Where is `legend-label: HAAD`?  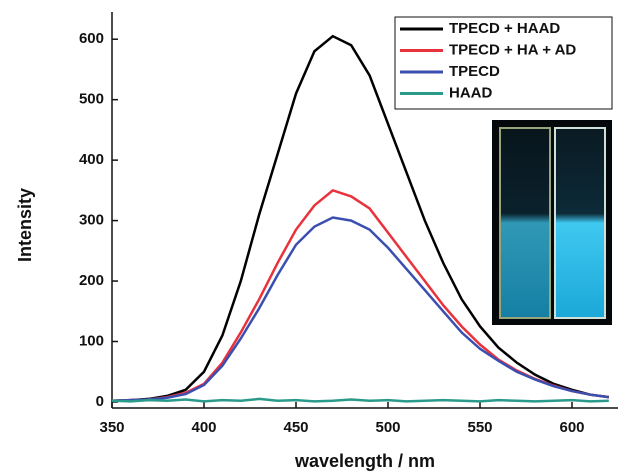 legend-label: HAAD is located at coordinates (470, 92).